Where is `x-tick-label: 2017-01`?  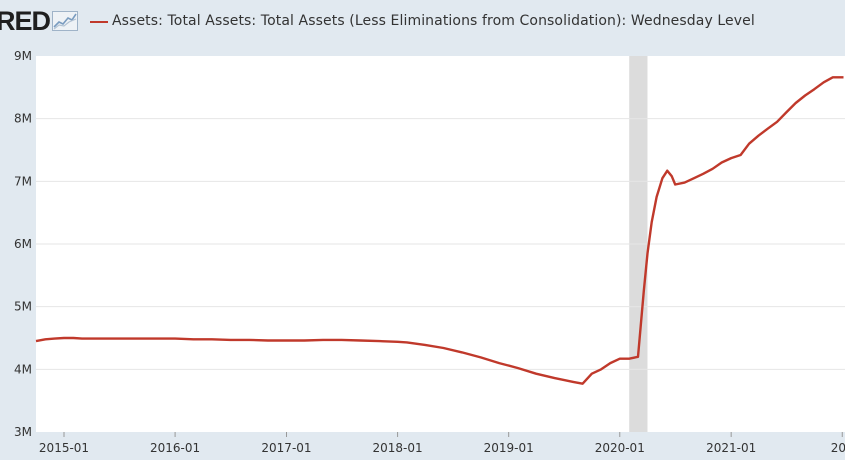
x-tick-label: 2017-01 is located at coordinates (286, 448).